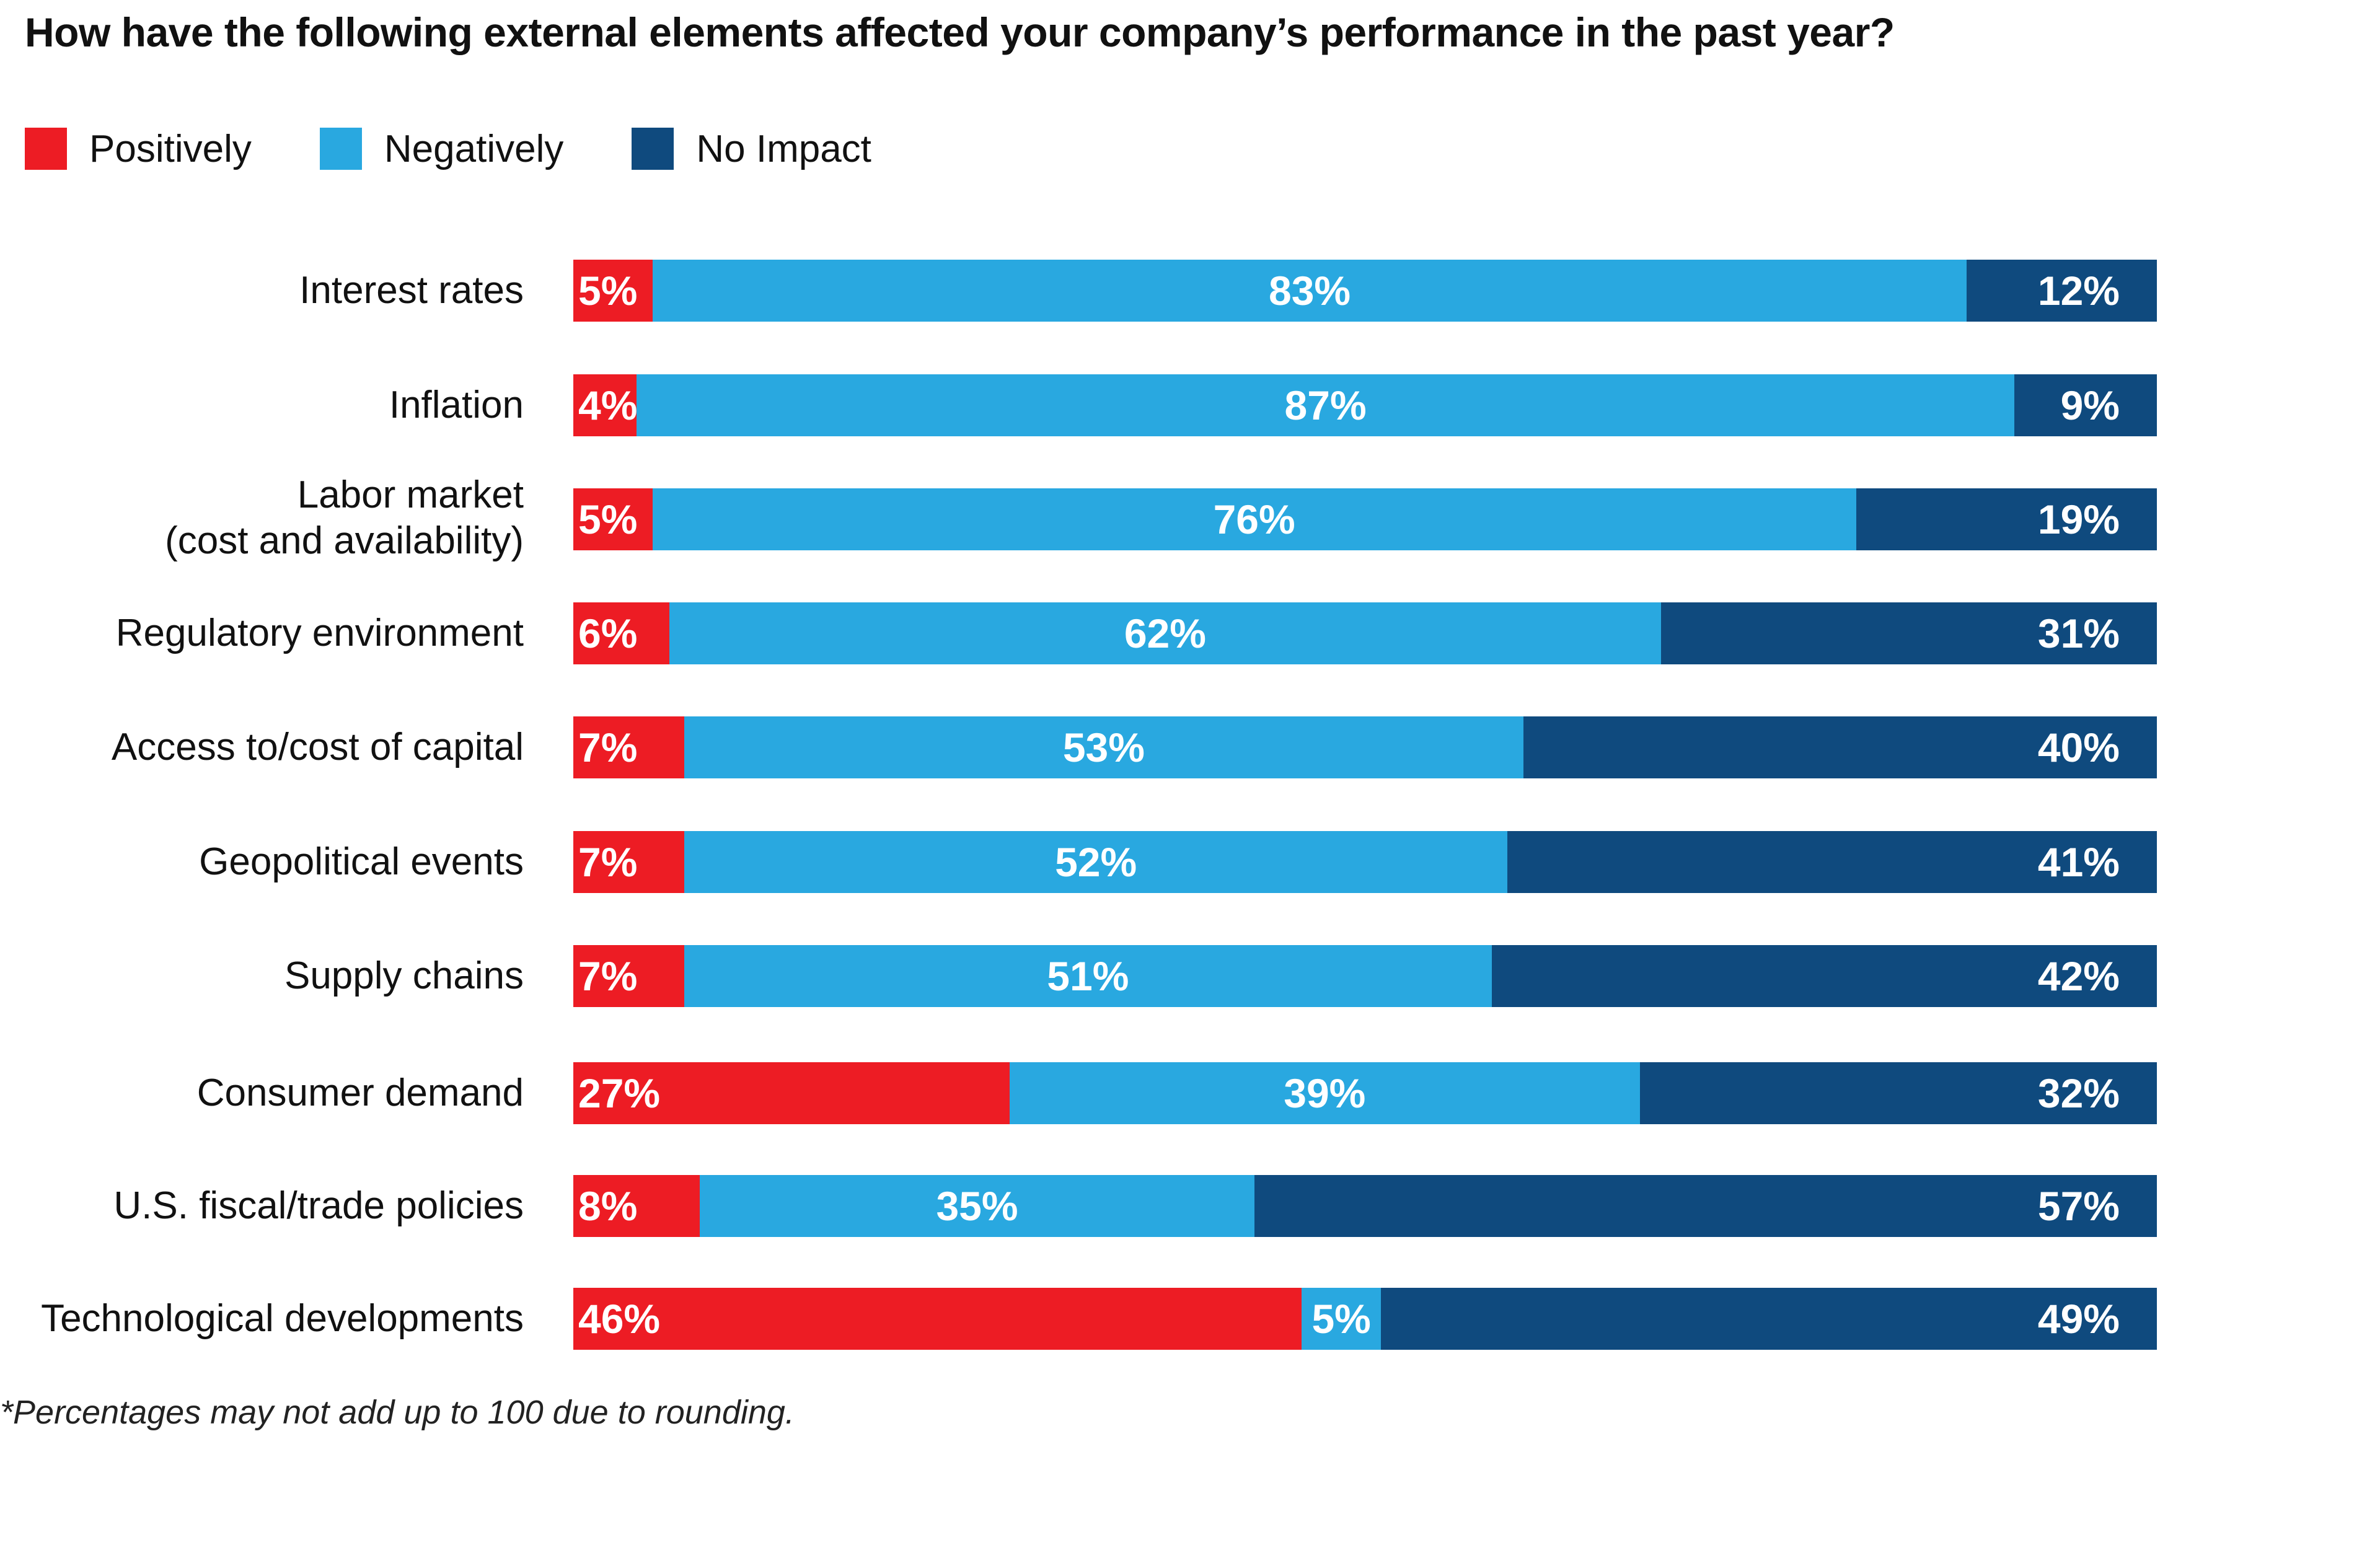 The width and height of the screenshot is (2380, 1558). I want to click on bar-segment-no-impact: 9%, so click(2085, 405).